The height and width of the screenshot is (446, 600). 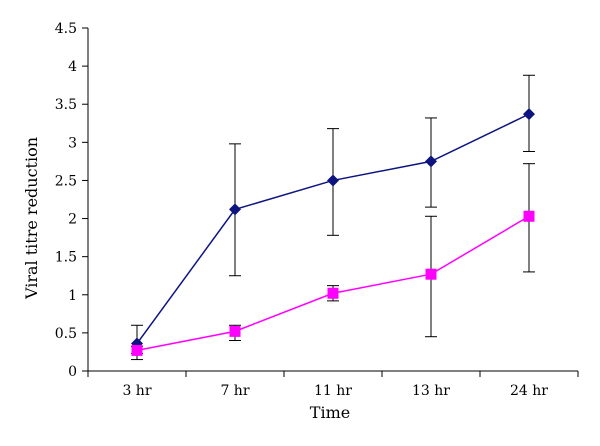 I want to click on x-tick-label: 7 hr, so click(x=234, y=391).